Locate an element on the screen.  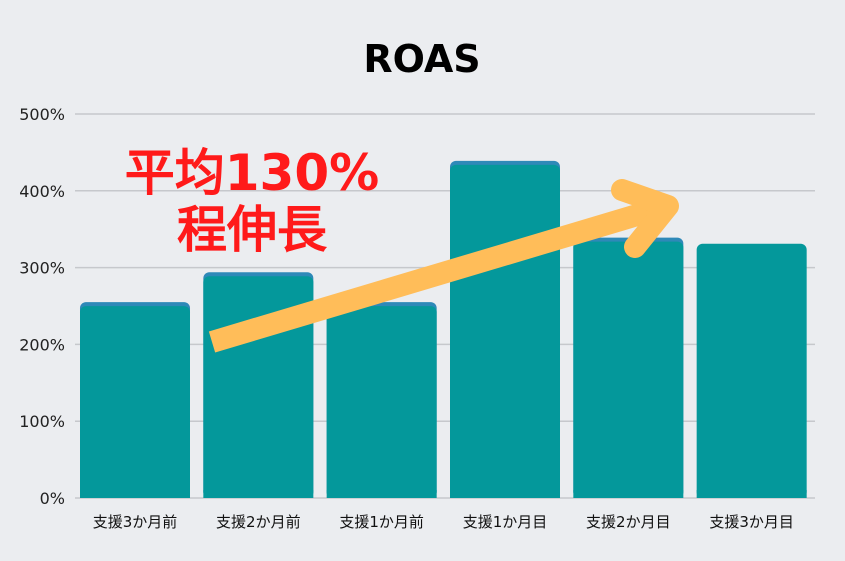
y-tick-label: 500% is located at coordinates (42, 114).